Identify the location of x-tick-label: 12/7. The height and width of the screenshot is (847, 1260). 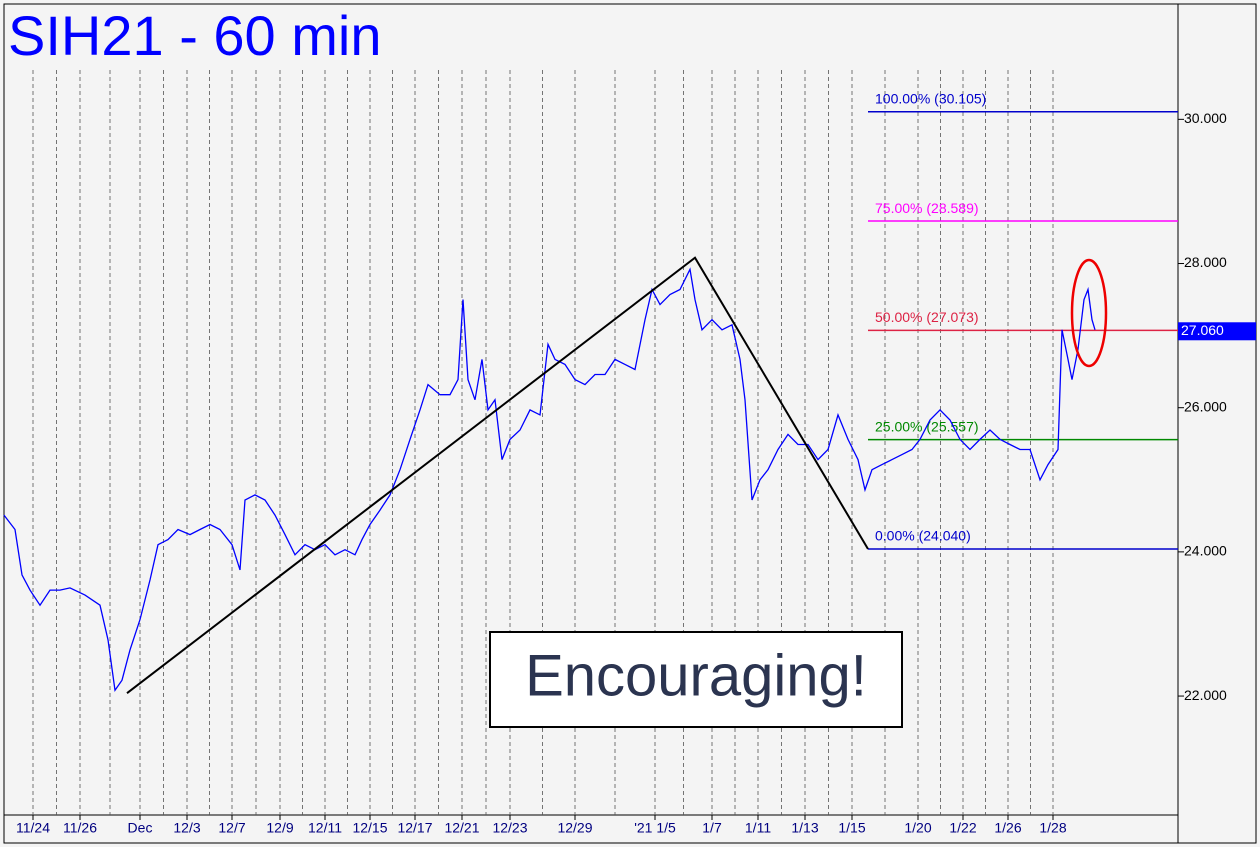
(231, 828).